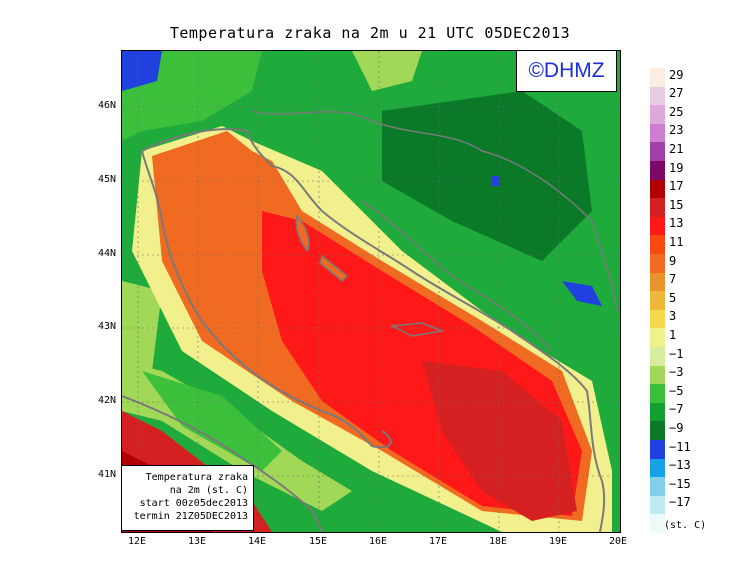 The height and width of the screenshot is (582, 740). What do you see at coordinates (438, 541) in the screenshot?
I see `x-tick-label: 17E` at bounding box center [438, 541].